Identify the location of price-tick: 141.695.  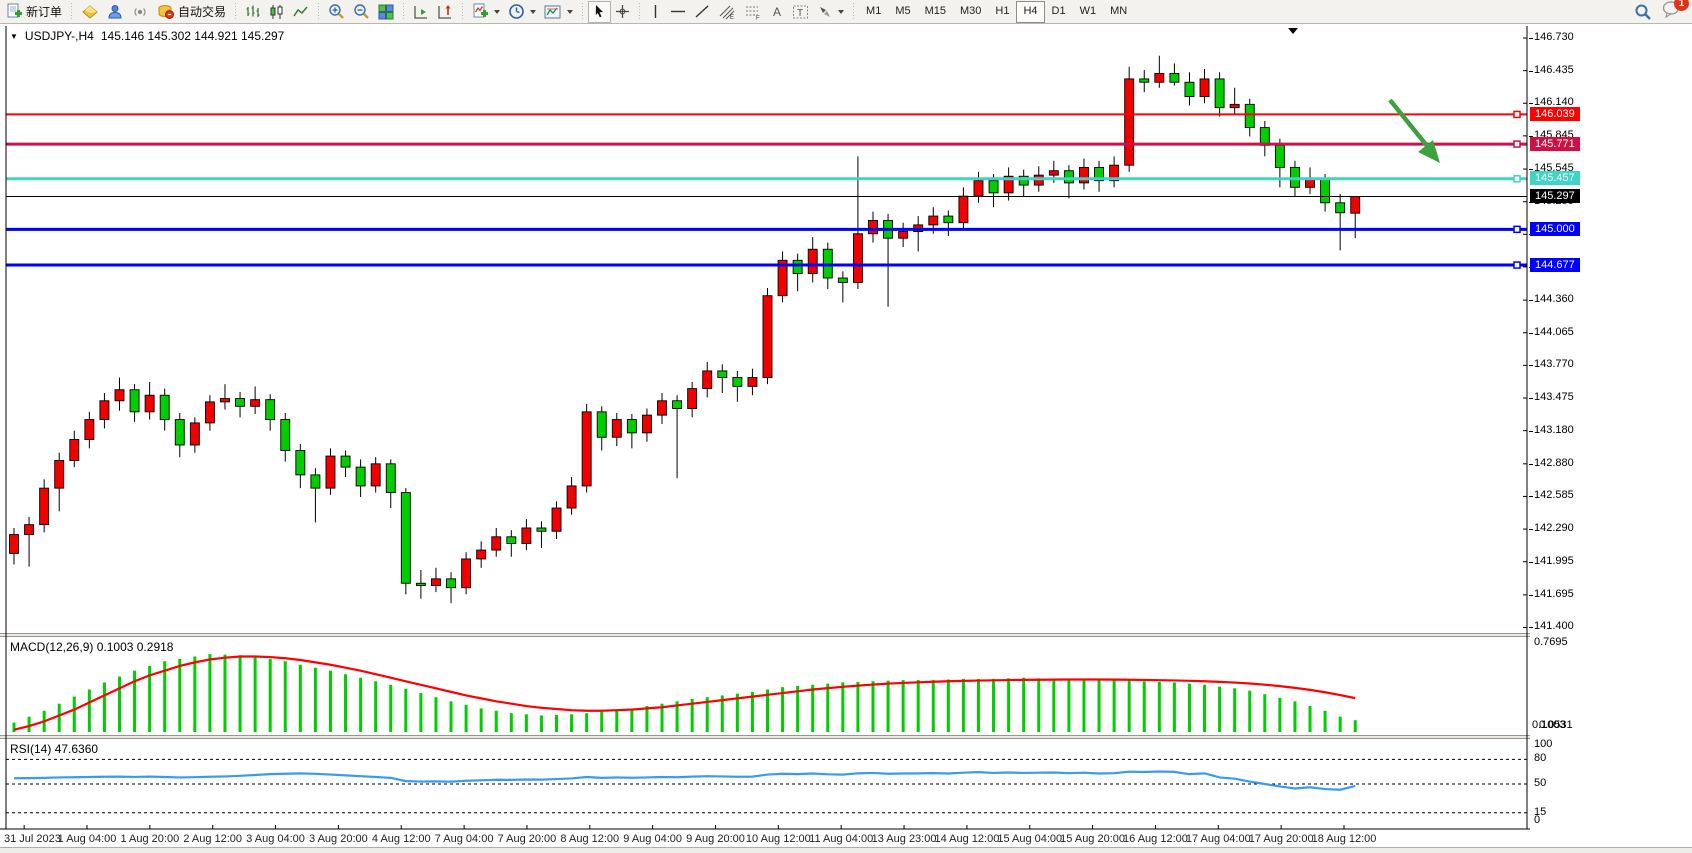
(1551, 593).